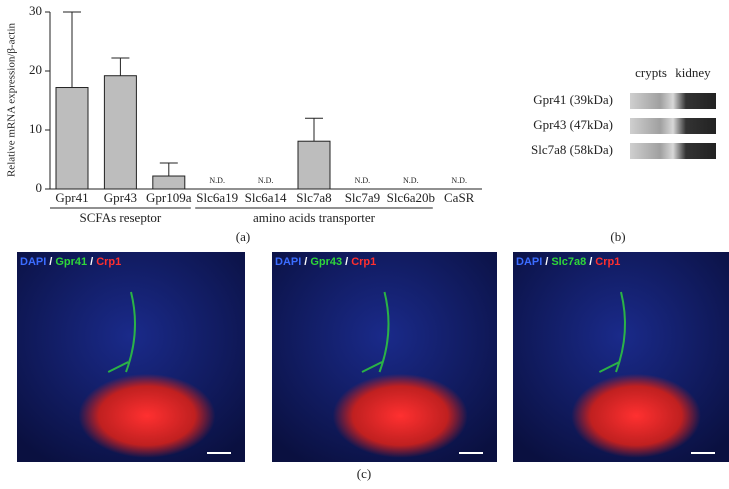 The image size is (729, 489). What do you see at coordinates (217, 197) in the screenshot?
I see `x-tick-label: Slc6a19` at bounding box center [217, 197].